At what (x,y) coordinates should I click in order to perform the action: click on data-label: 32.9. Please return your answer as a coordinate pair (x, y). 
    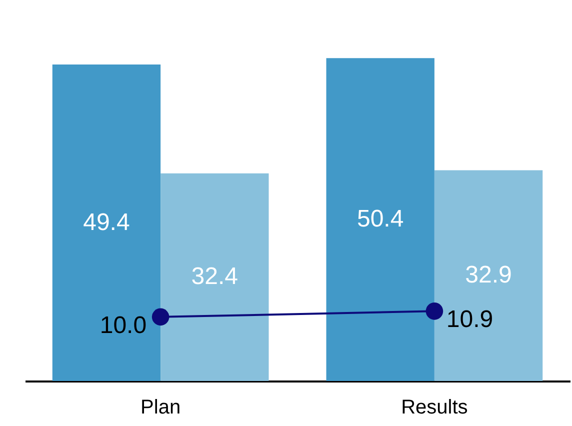
    Looking at the image, I should click on (488, 275).